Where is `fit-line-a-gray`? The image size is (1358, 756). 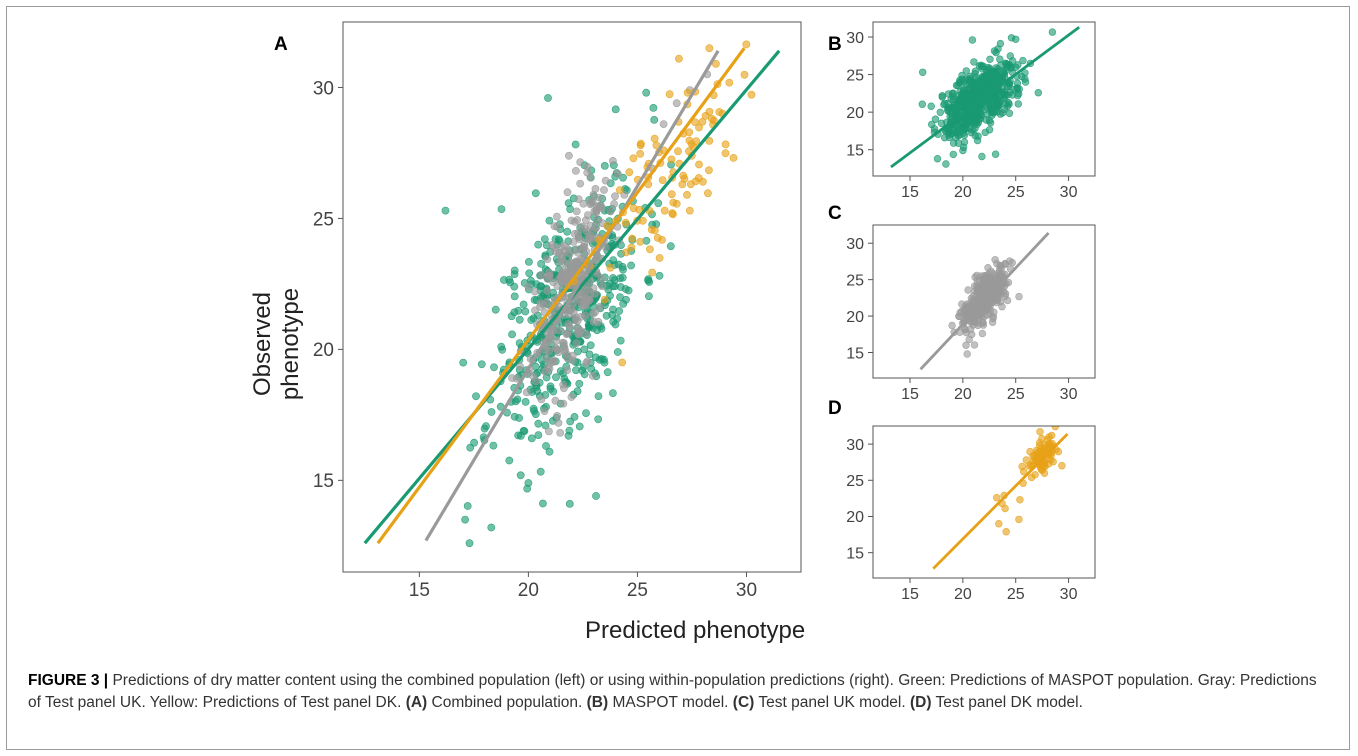
fit-line-a-gray is located at coordinates (572, 295).